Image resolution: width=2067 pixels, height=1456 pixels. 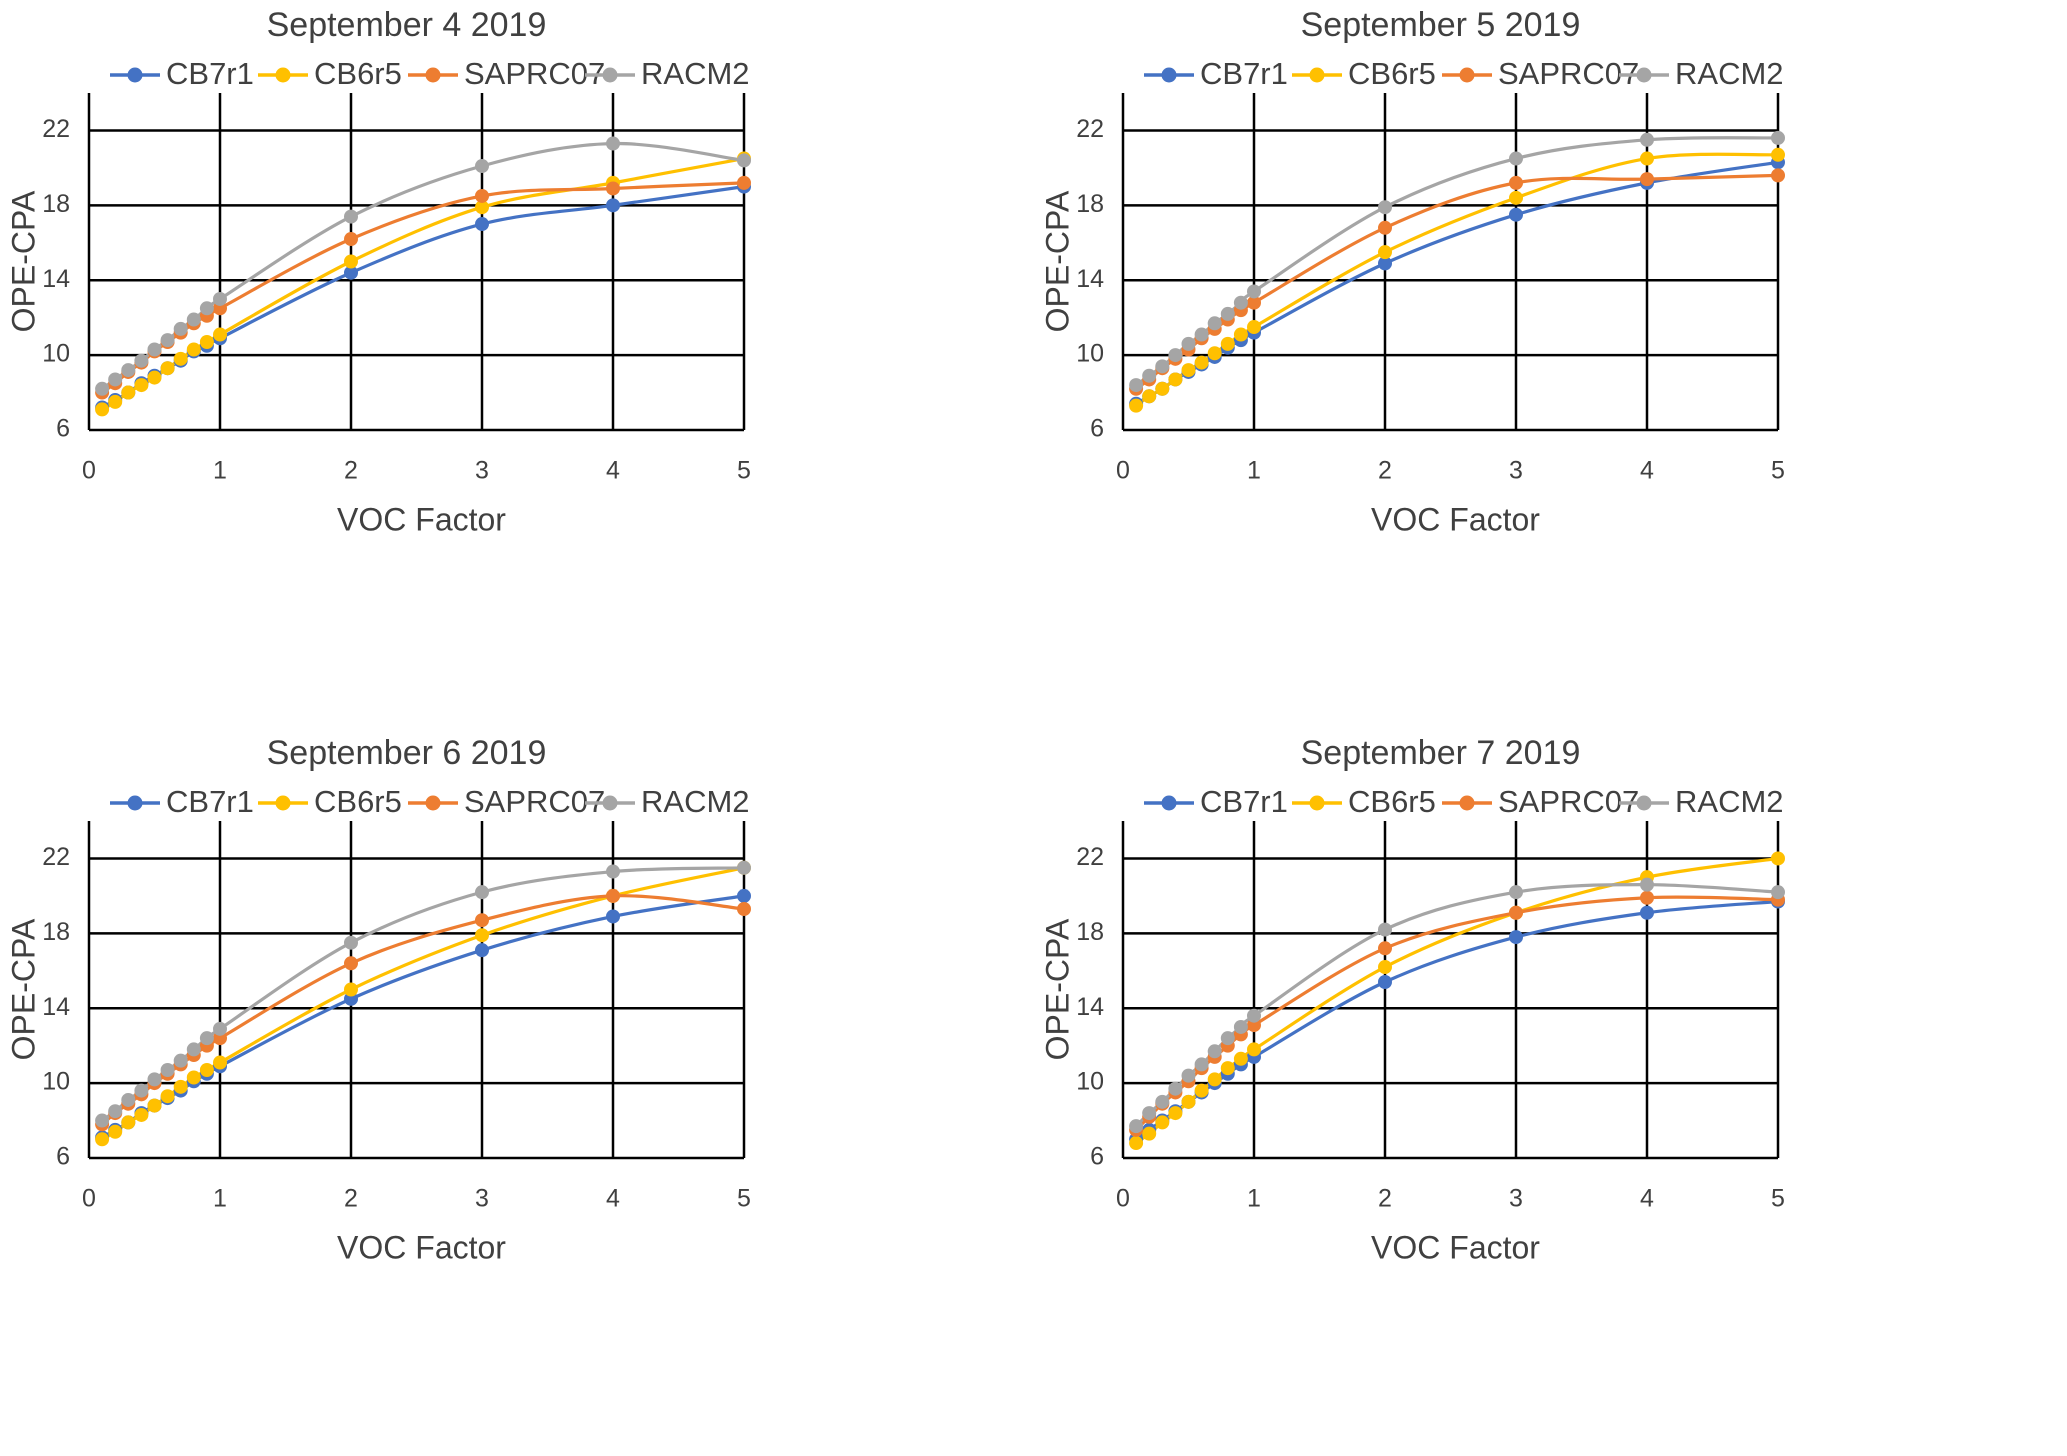 I want to click on legend-label: CB6r5, so click(x=358, y=801).